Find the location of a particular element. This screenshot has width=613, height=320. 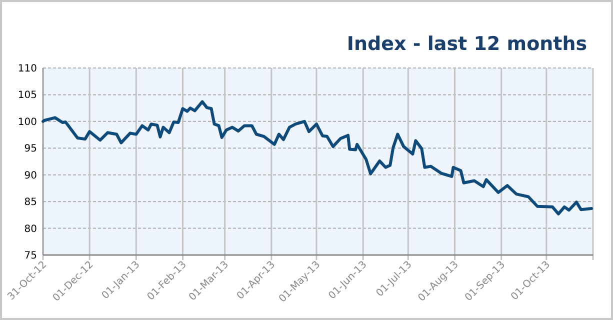

y-tick-label: 80 is located at coordinates (30, 229).